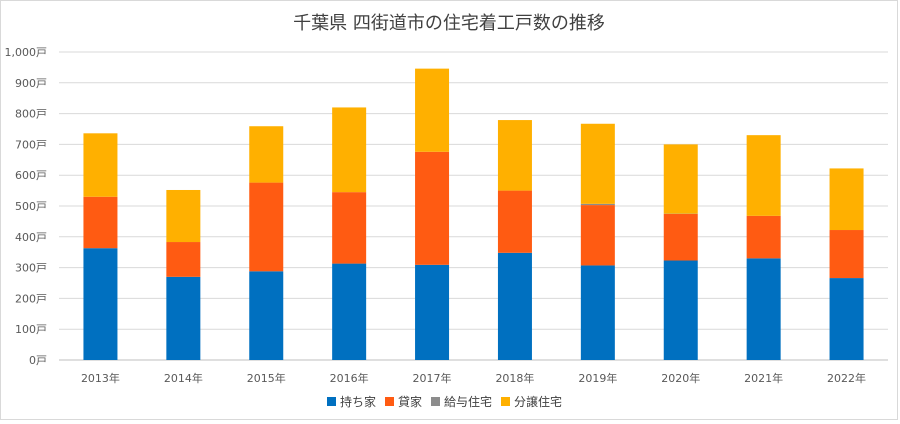 This screenshot has width=900, height=424. I want to click on y-tick-label: 200戸, so click(31, 298).